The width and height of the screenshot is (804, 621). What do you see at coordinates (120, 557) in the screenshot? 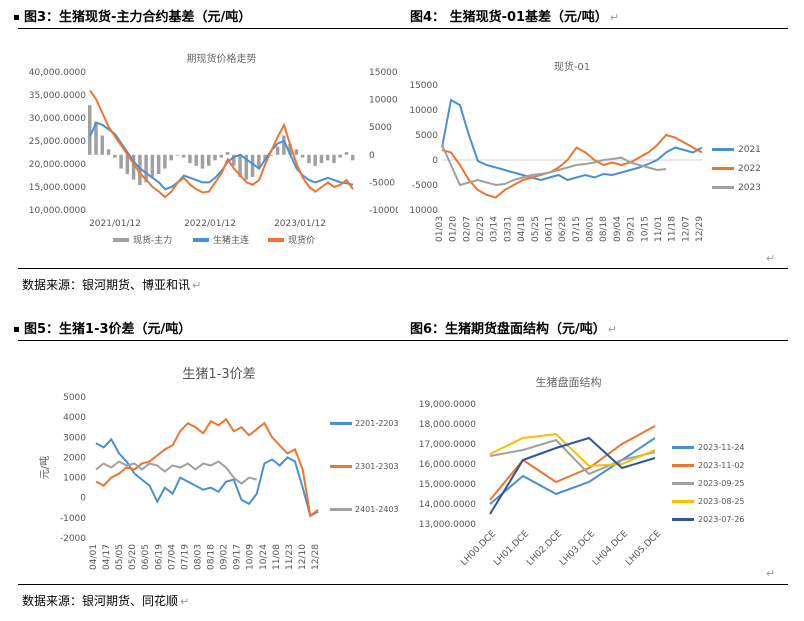
I see `x-tick-label: 05/05` at bounding box center [120, 557].